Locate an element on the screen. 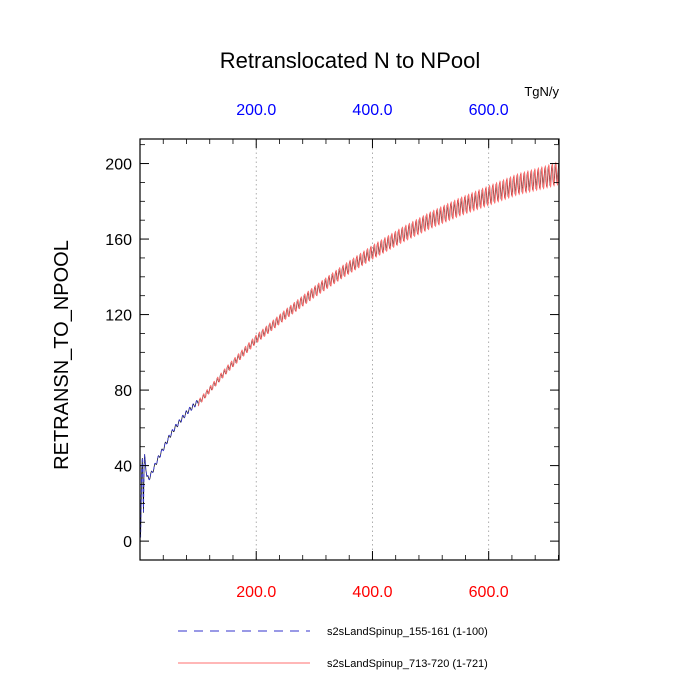  y-tick-label-1: 40 is located at coordinates (123, 467).